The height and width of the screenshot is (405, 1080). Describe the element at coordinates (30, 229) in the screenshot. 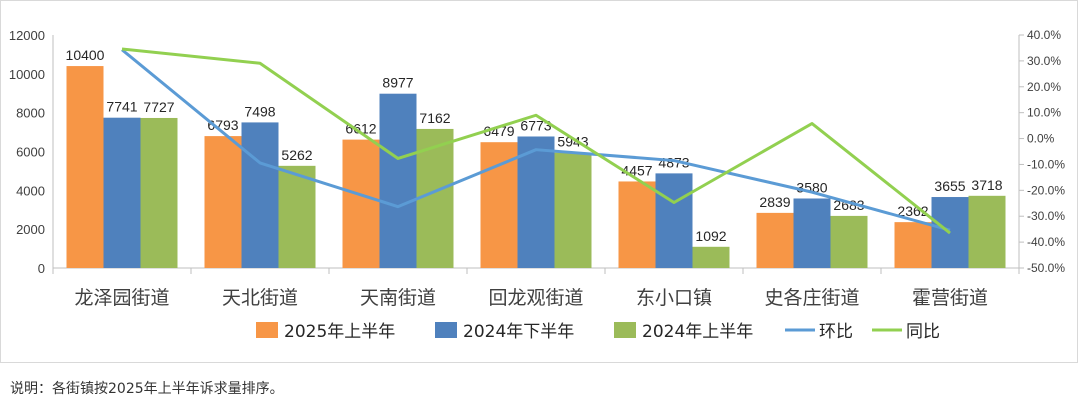

I see `y-tick-label: 2000` at that location.